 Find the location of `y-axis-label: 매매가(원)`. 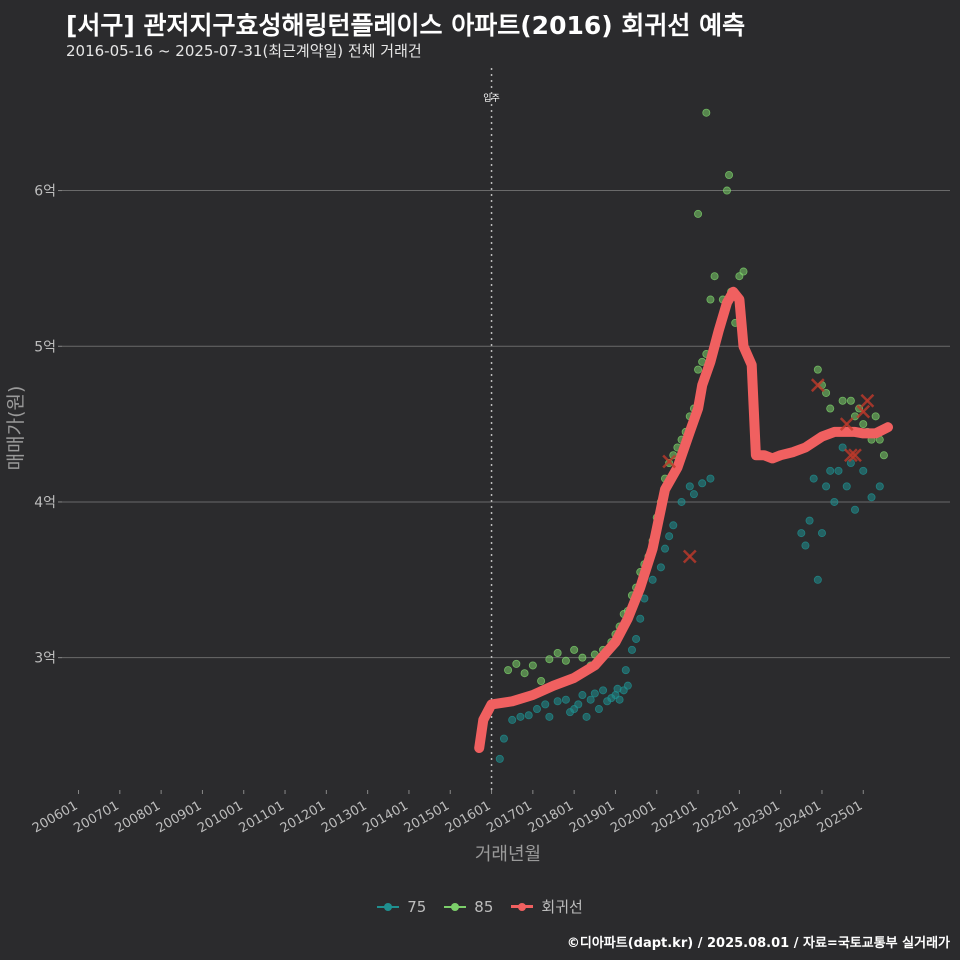

y-axis-label: 매매가(원) is located at coordinates (16, 428).